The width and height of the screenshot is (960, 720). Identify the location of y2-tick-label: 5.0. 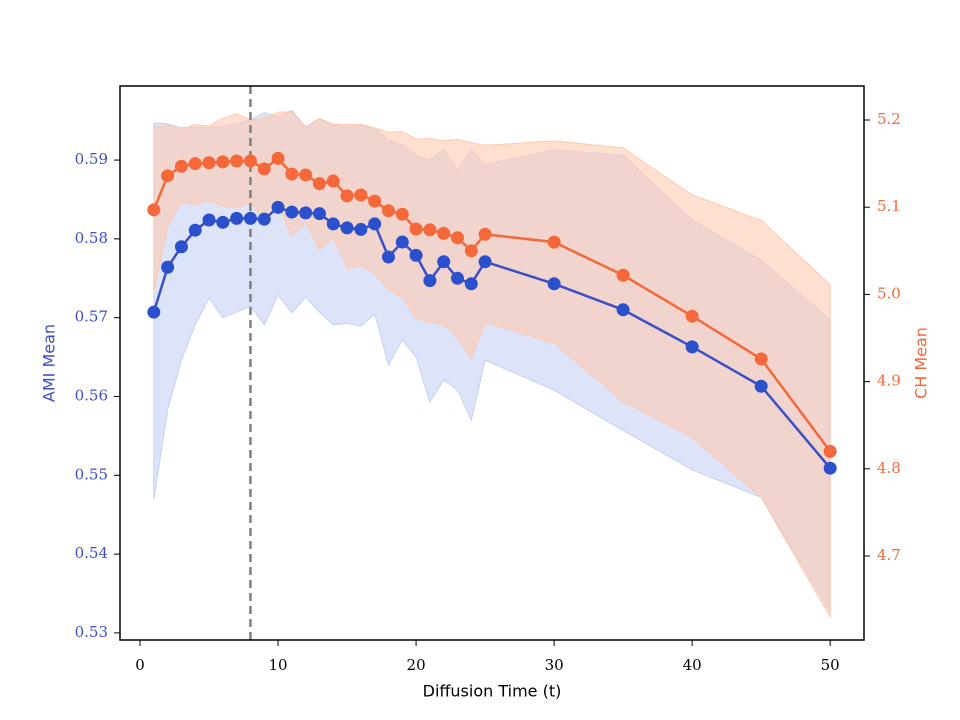
(889, 293).